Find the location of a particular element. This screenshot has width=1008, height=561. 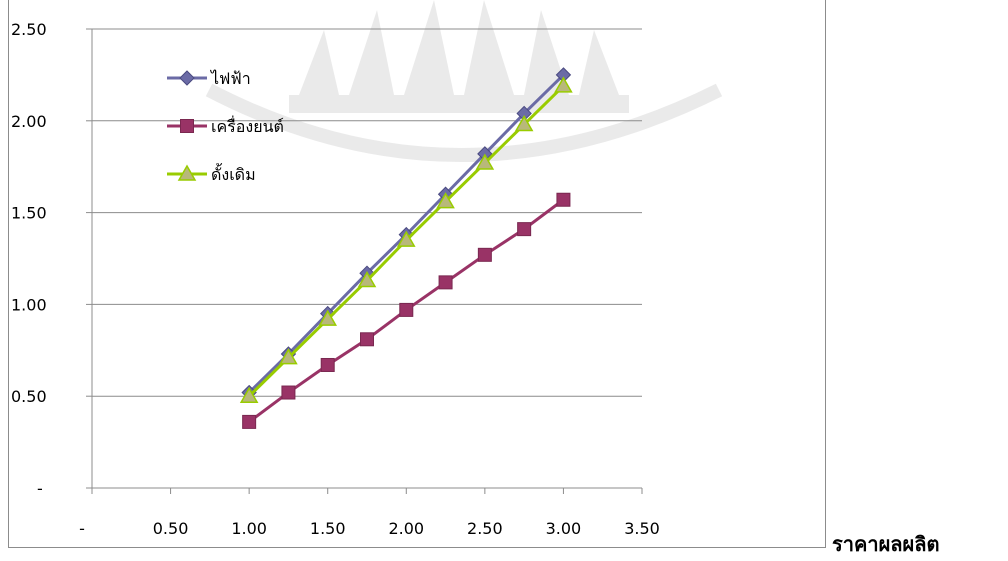

x-axis-ticks: - 0.50 1.00 1.50 2.00 2.50 3.00 3.50 is located at coordinates (369, 513).